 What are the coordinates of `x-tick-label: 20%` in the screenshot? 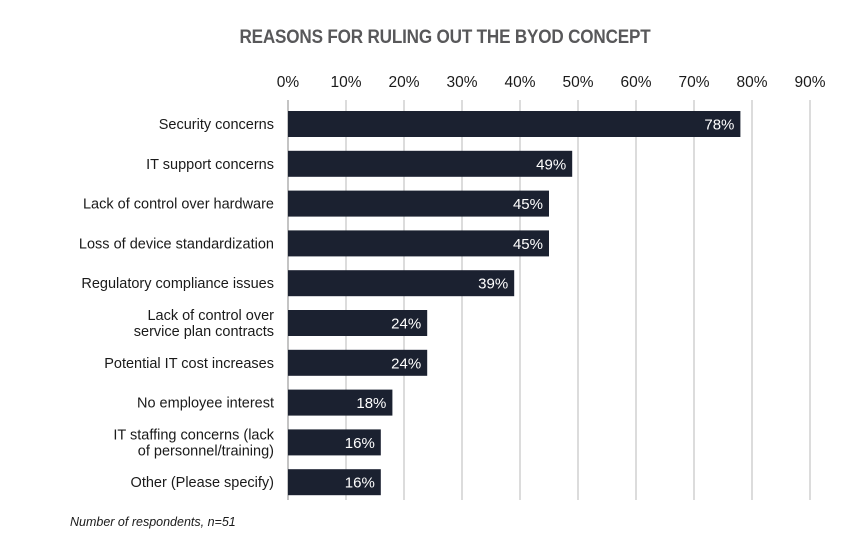 It's located at (403, 82).